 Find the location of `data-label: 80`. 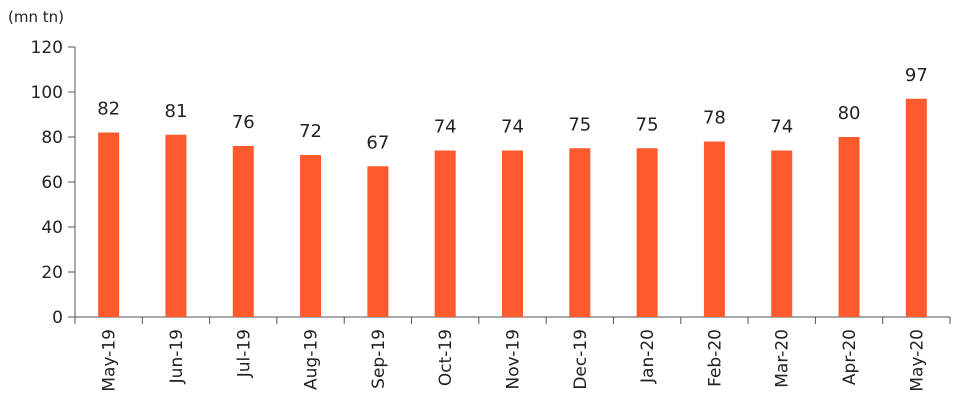

data-label: 80 is located at coordinates (849, 113).